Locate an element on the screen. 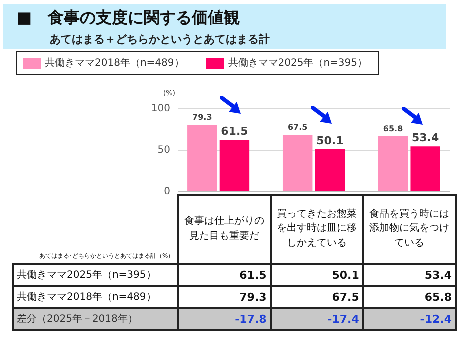  data-label: 50.1 is located at coordinates (330, 141).